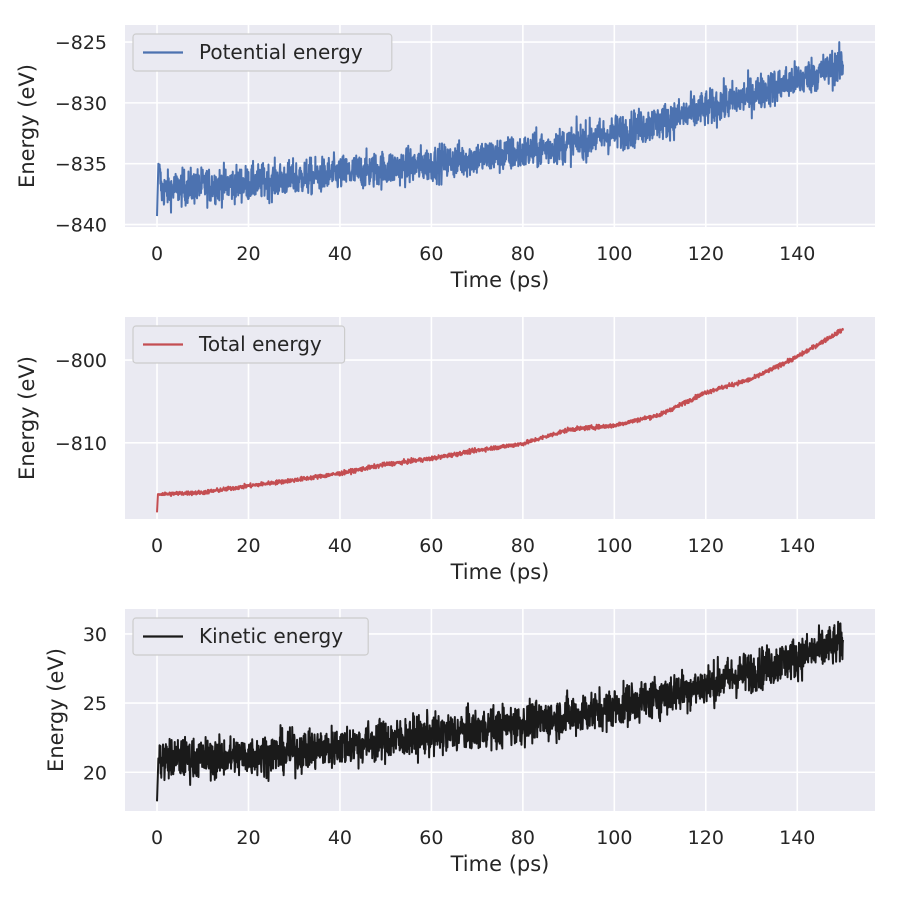 This screenshot has width=900, height=900. I want to click on legend-label: Kinetic energy, so click(271, 636).